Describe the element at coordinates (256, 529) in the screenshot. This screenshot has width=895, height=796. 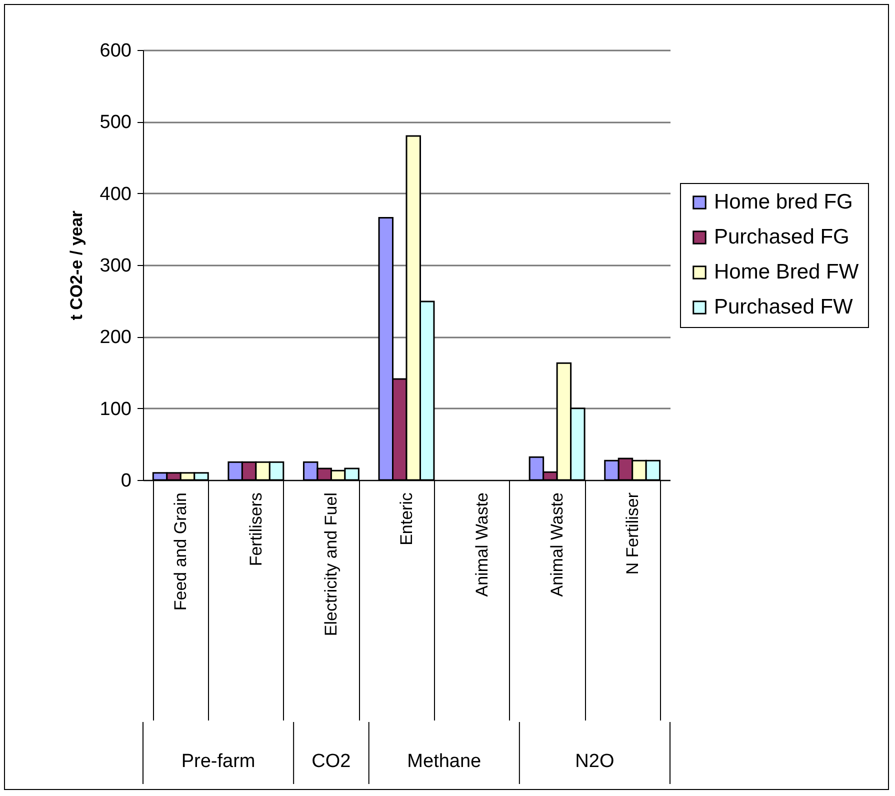
I see `x-tick-label: Fertilisers` at that location.